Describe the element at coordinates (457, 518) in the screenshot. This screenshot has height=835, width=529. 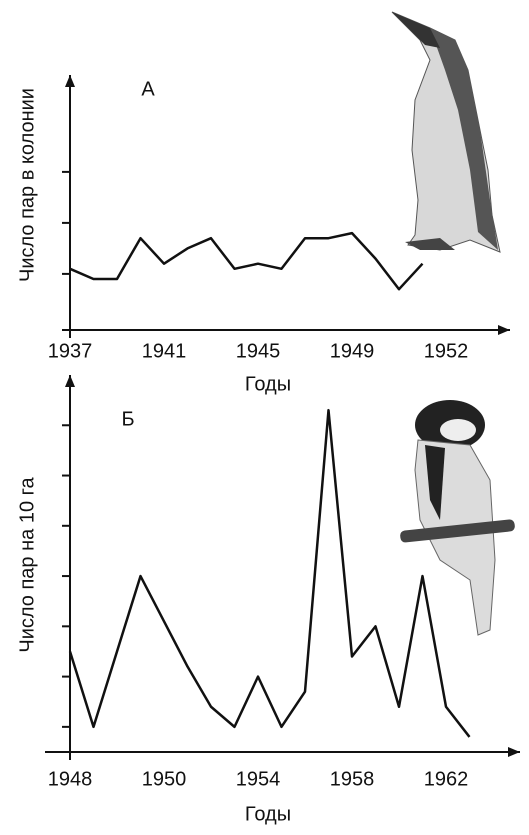
I see `tit-illustration` at that location.